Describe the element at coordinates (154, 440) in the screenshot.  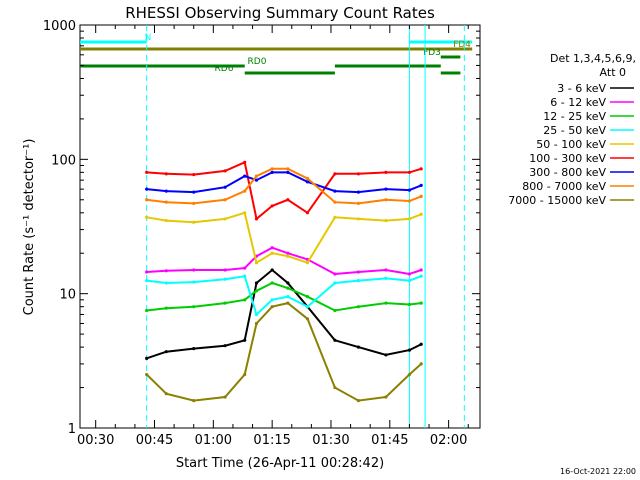
I see `x-tick-label-1: 00:45` at that location.